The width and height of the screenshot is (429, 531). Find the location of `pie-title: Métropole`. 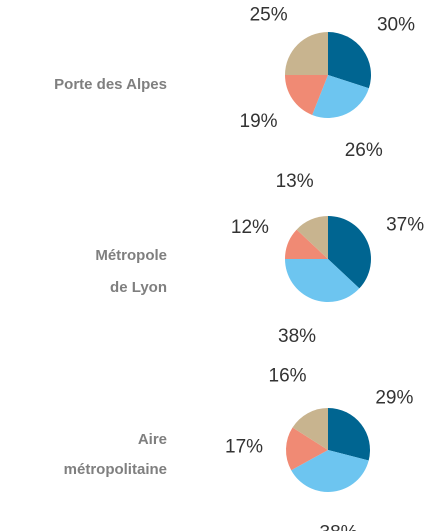

pie-title: Métropole is located at coordinates (131, 255).